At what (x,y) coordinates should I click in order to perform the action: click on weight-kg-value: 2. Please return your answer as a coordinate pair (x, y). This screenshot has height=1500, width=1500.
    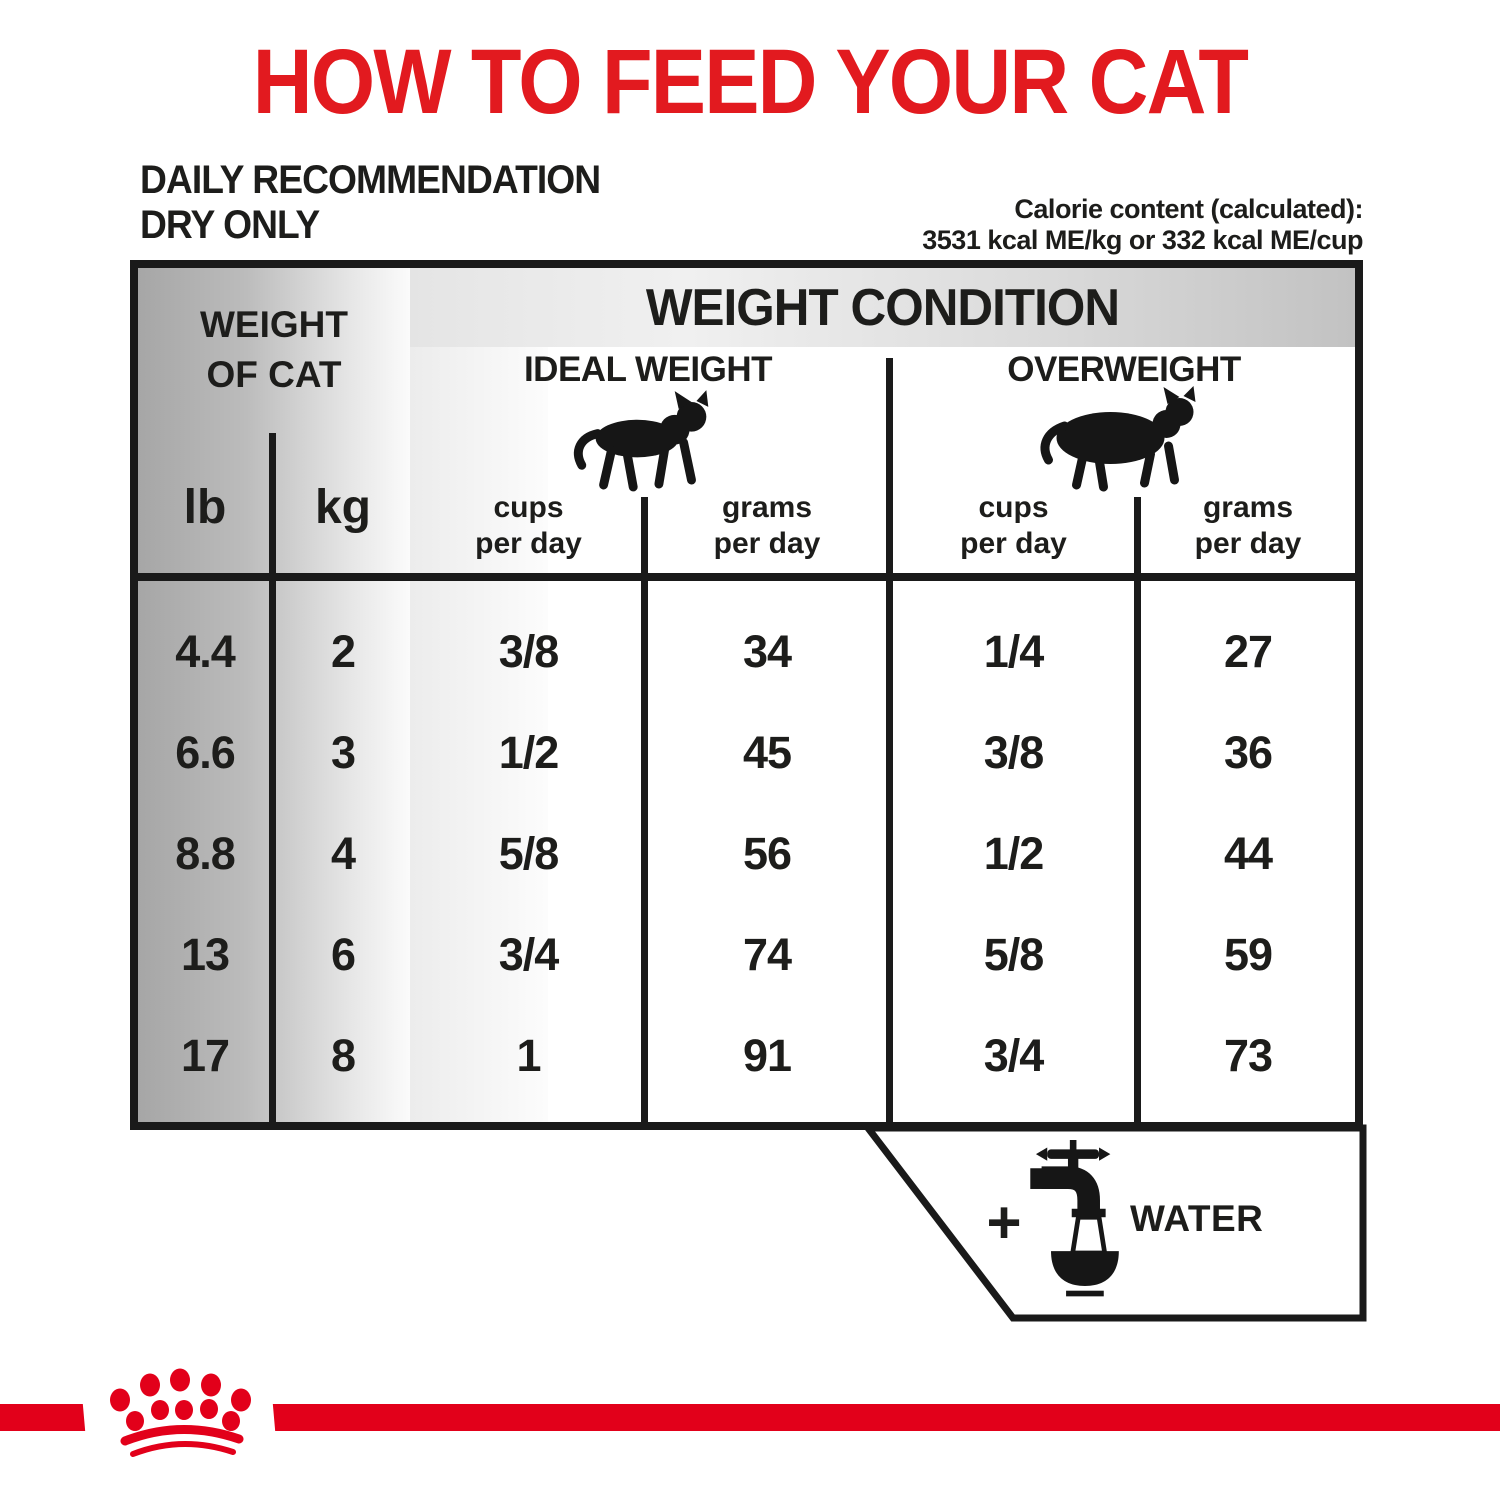
    Looking at the image, I should click on (343, 651).